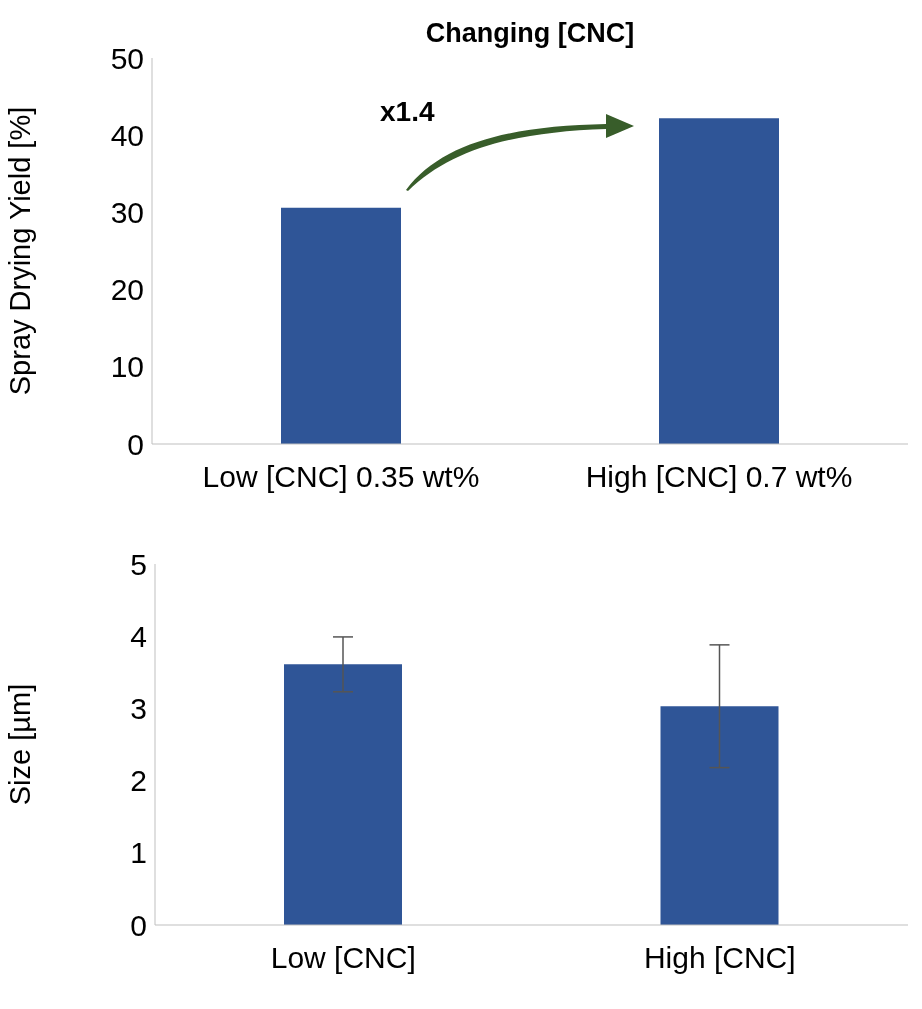 The width and height of the screenshot is (922, 1009). Describe the element at coordinates (138, 853) in the screenshot. I see `y-tick-label: 1` at that location.